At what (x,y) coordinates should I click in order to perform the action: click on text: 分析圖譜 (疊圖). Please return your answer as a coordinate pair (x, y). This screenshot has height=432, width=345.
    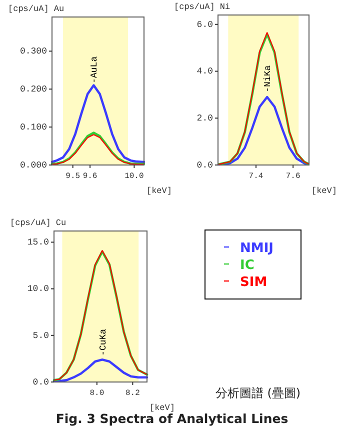
    Looking at the image, I should click on (258, 393).